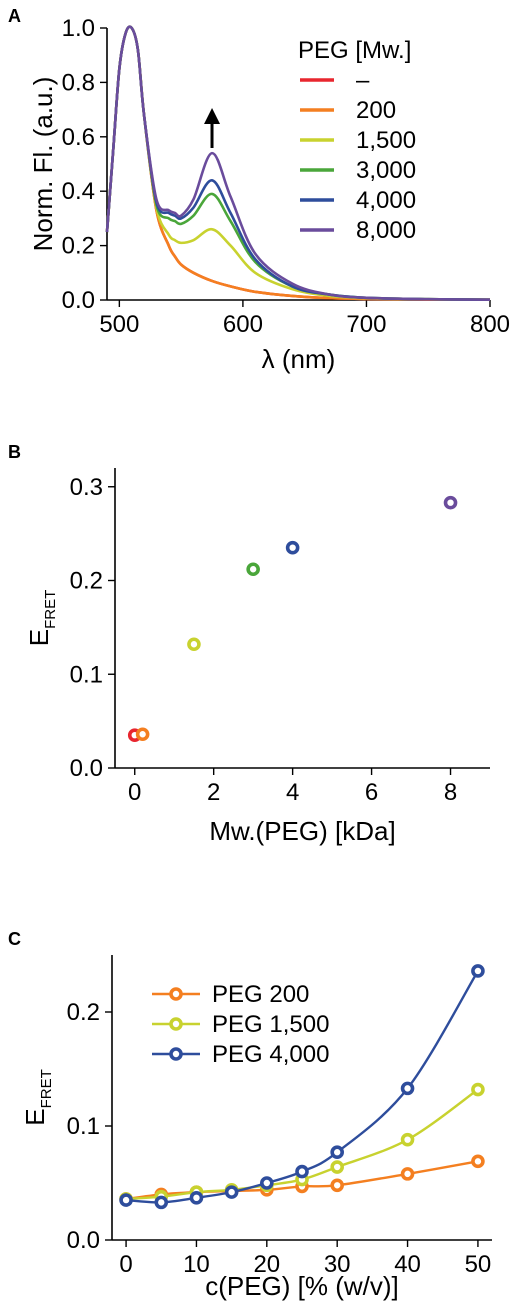 The width and height of the screenshot is (517, 1305). Describe the element at coordinates (386, 170) in the screenshot. I see `legend-label: 3,000` at that location.